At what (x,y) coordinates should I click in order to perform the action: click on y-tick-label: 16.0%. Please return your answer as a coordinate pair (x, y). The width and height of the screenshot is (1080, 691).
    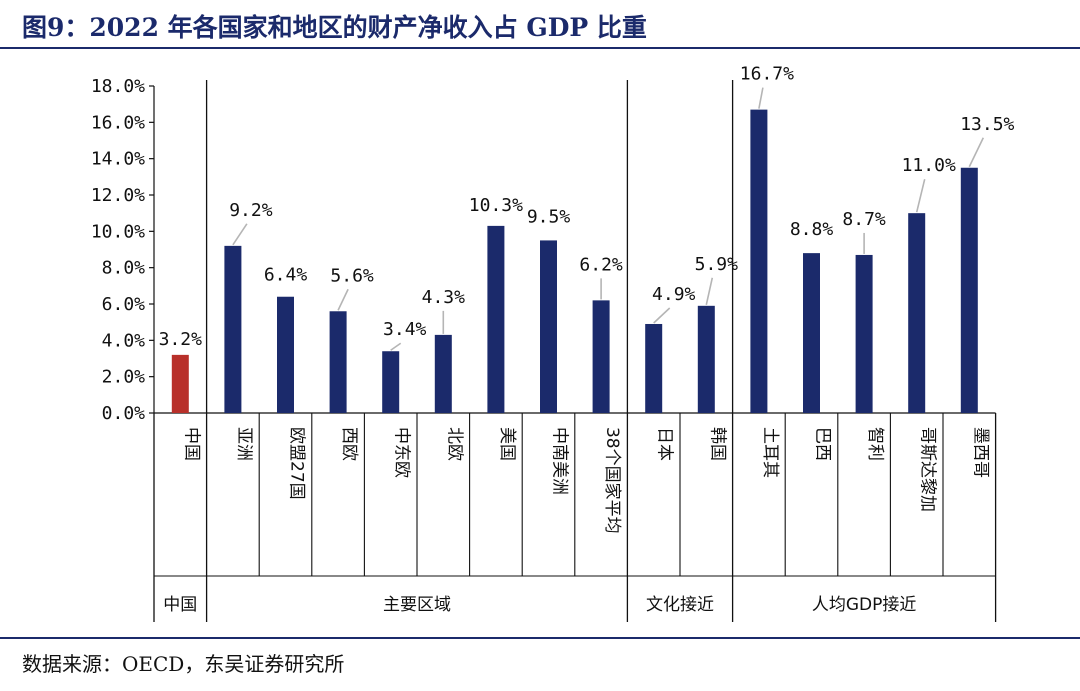
    Looking at the image, I should click on (118, 122).